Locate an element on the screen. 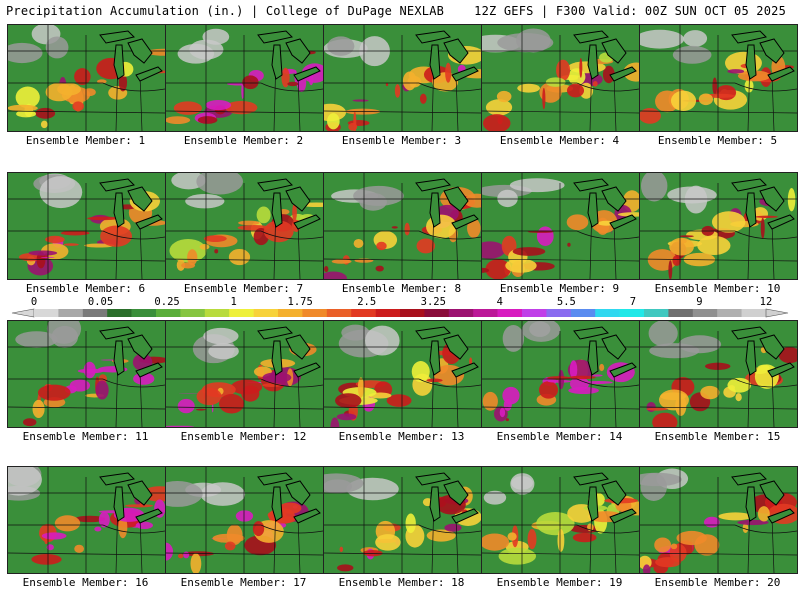  colorbar-low-arrow is located at coordinates (23, 313).